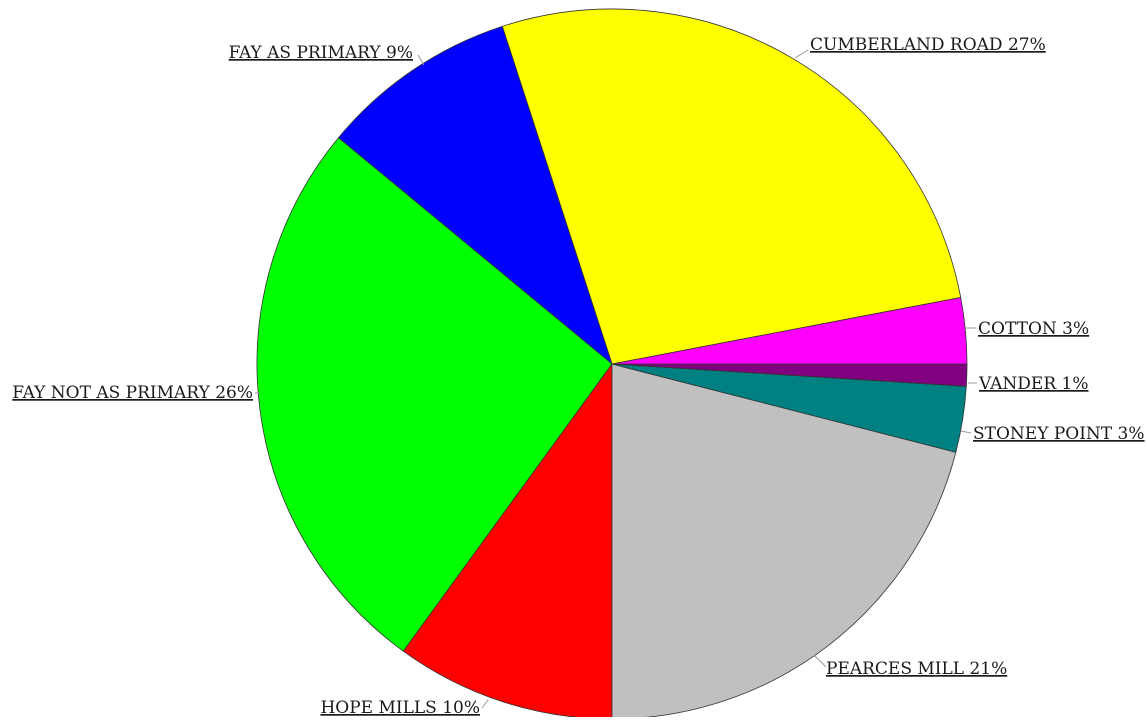 The height and width of the screenshot is (722, 1147). I want to click on leader-line-fay-as-primary, so click(421, 60).